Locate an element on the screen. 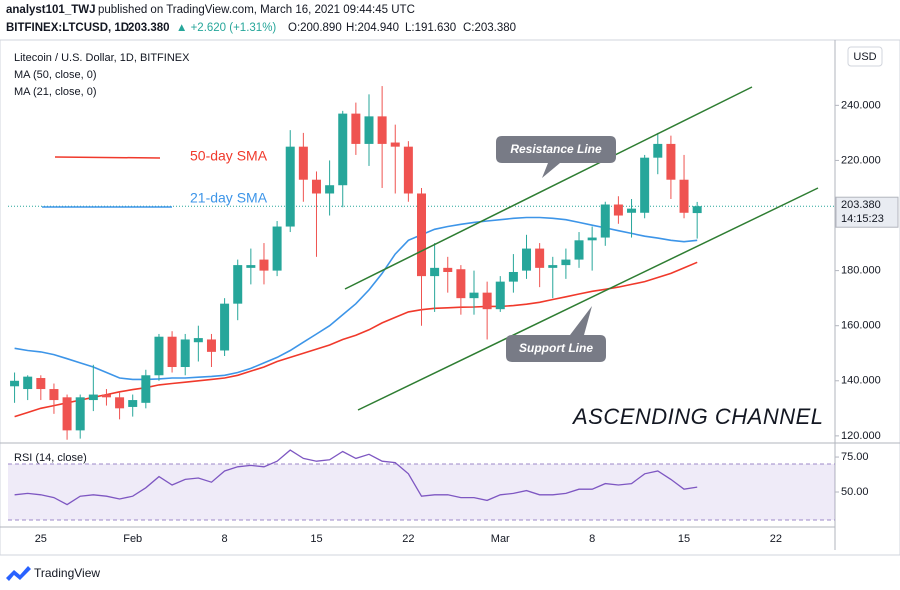 This screenshot has height=590, width=900. y-tick-label: 75.00 is located at coordinates (855, 457).